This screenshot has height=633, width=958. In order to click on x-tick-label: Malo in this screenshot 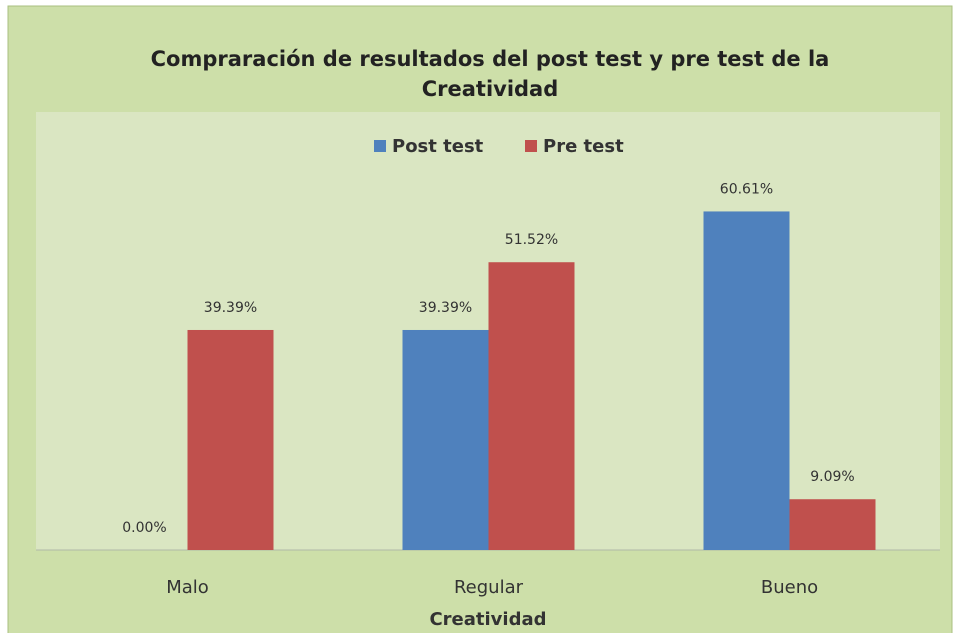, I will do `click(187, 587)`.